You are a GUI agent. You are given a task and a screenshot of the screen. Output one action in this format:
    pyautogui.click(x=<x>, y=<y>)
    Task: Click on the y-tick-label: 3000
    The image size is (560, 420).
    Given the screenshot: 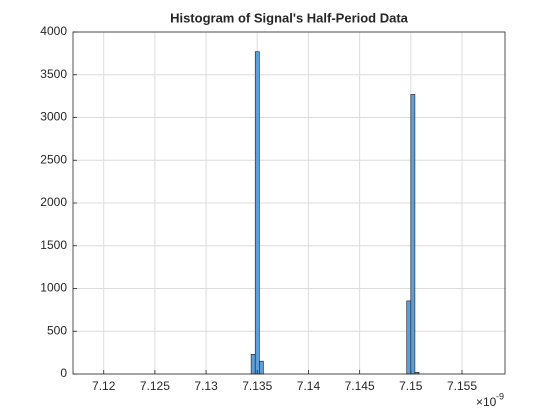 What is the action you would take?
    pyautogui.click(x=53, y=117)
    